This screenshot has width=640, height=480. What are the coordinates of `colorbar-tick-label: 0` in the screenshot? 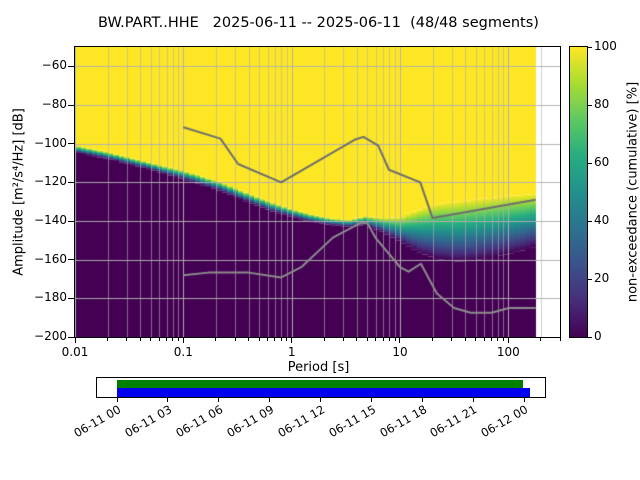 It's located at (598, 336).